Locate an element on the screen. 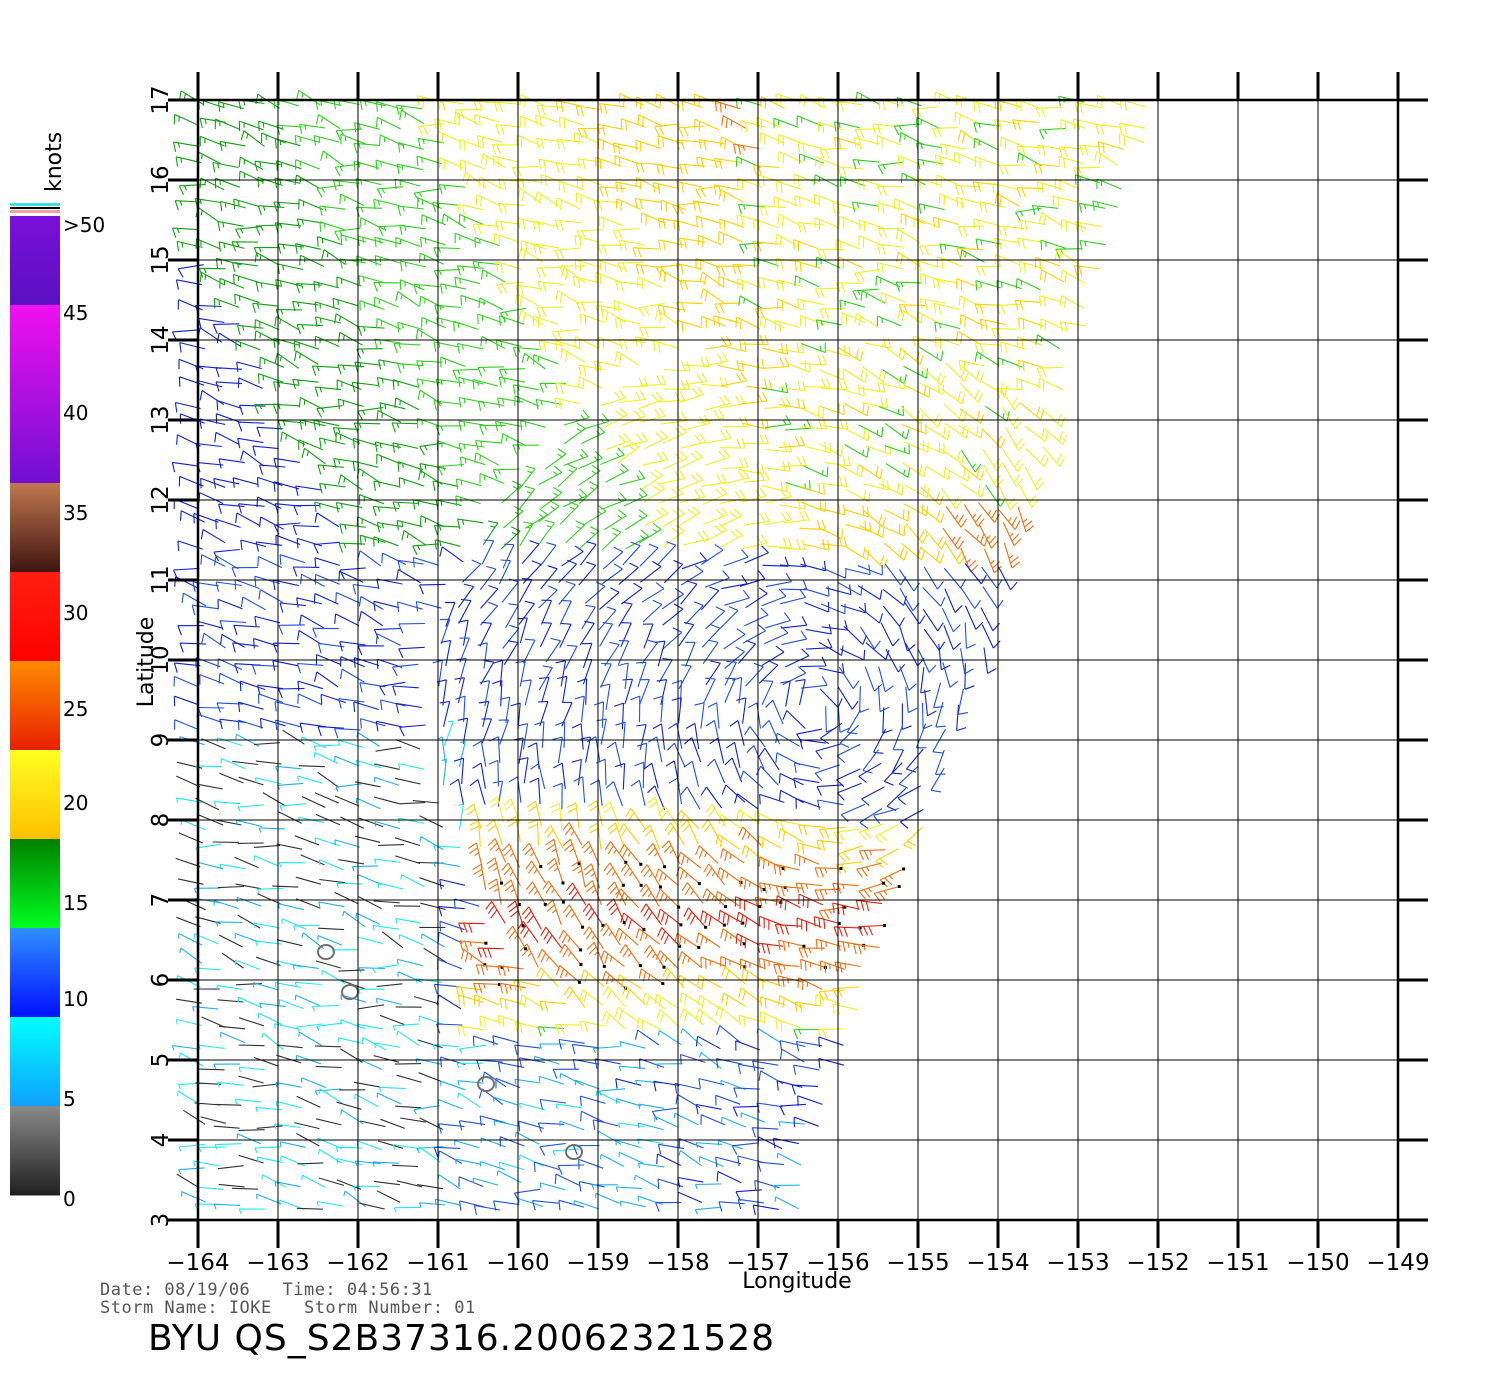  colorbar-label: 0 is located at coordinates (69, 1199).